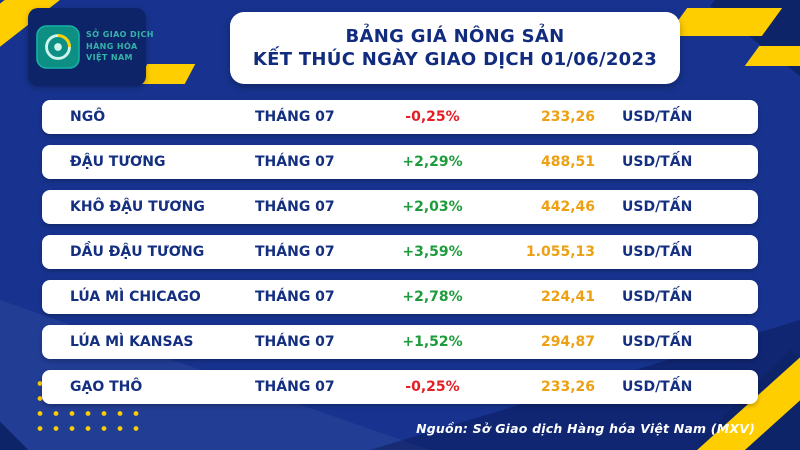  Describe the element at coordinates (560, 252) in the screenshot. I see `price-value: 1.055,13` at that location.